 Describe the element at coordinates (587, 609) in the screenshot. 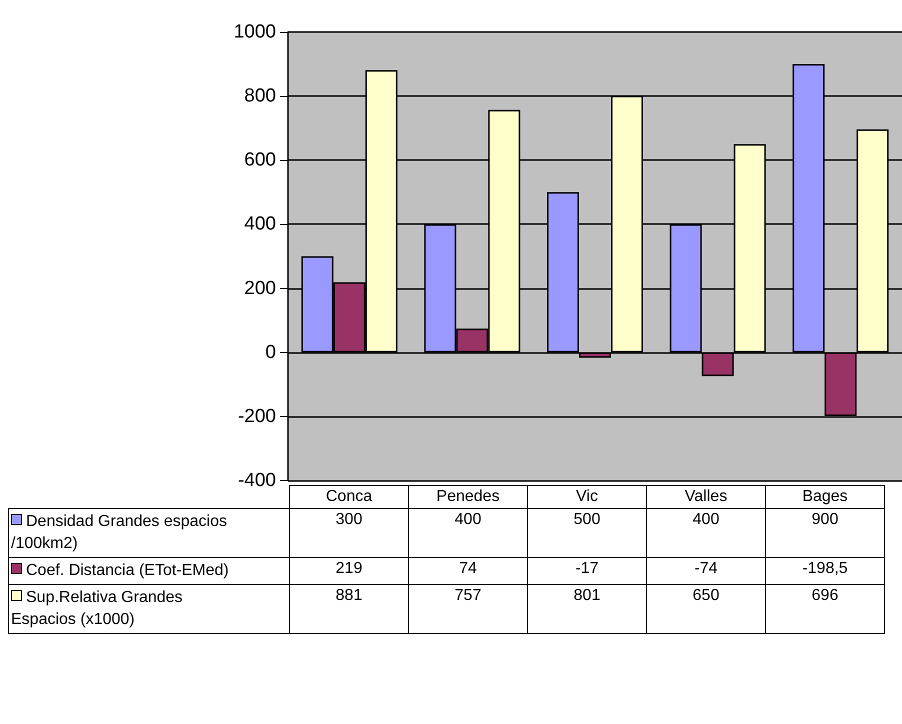

I see `data-label: 801` at that location.